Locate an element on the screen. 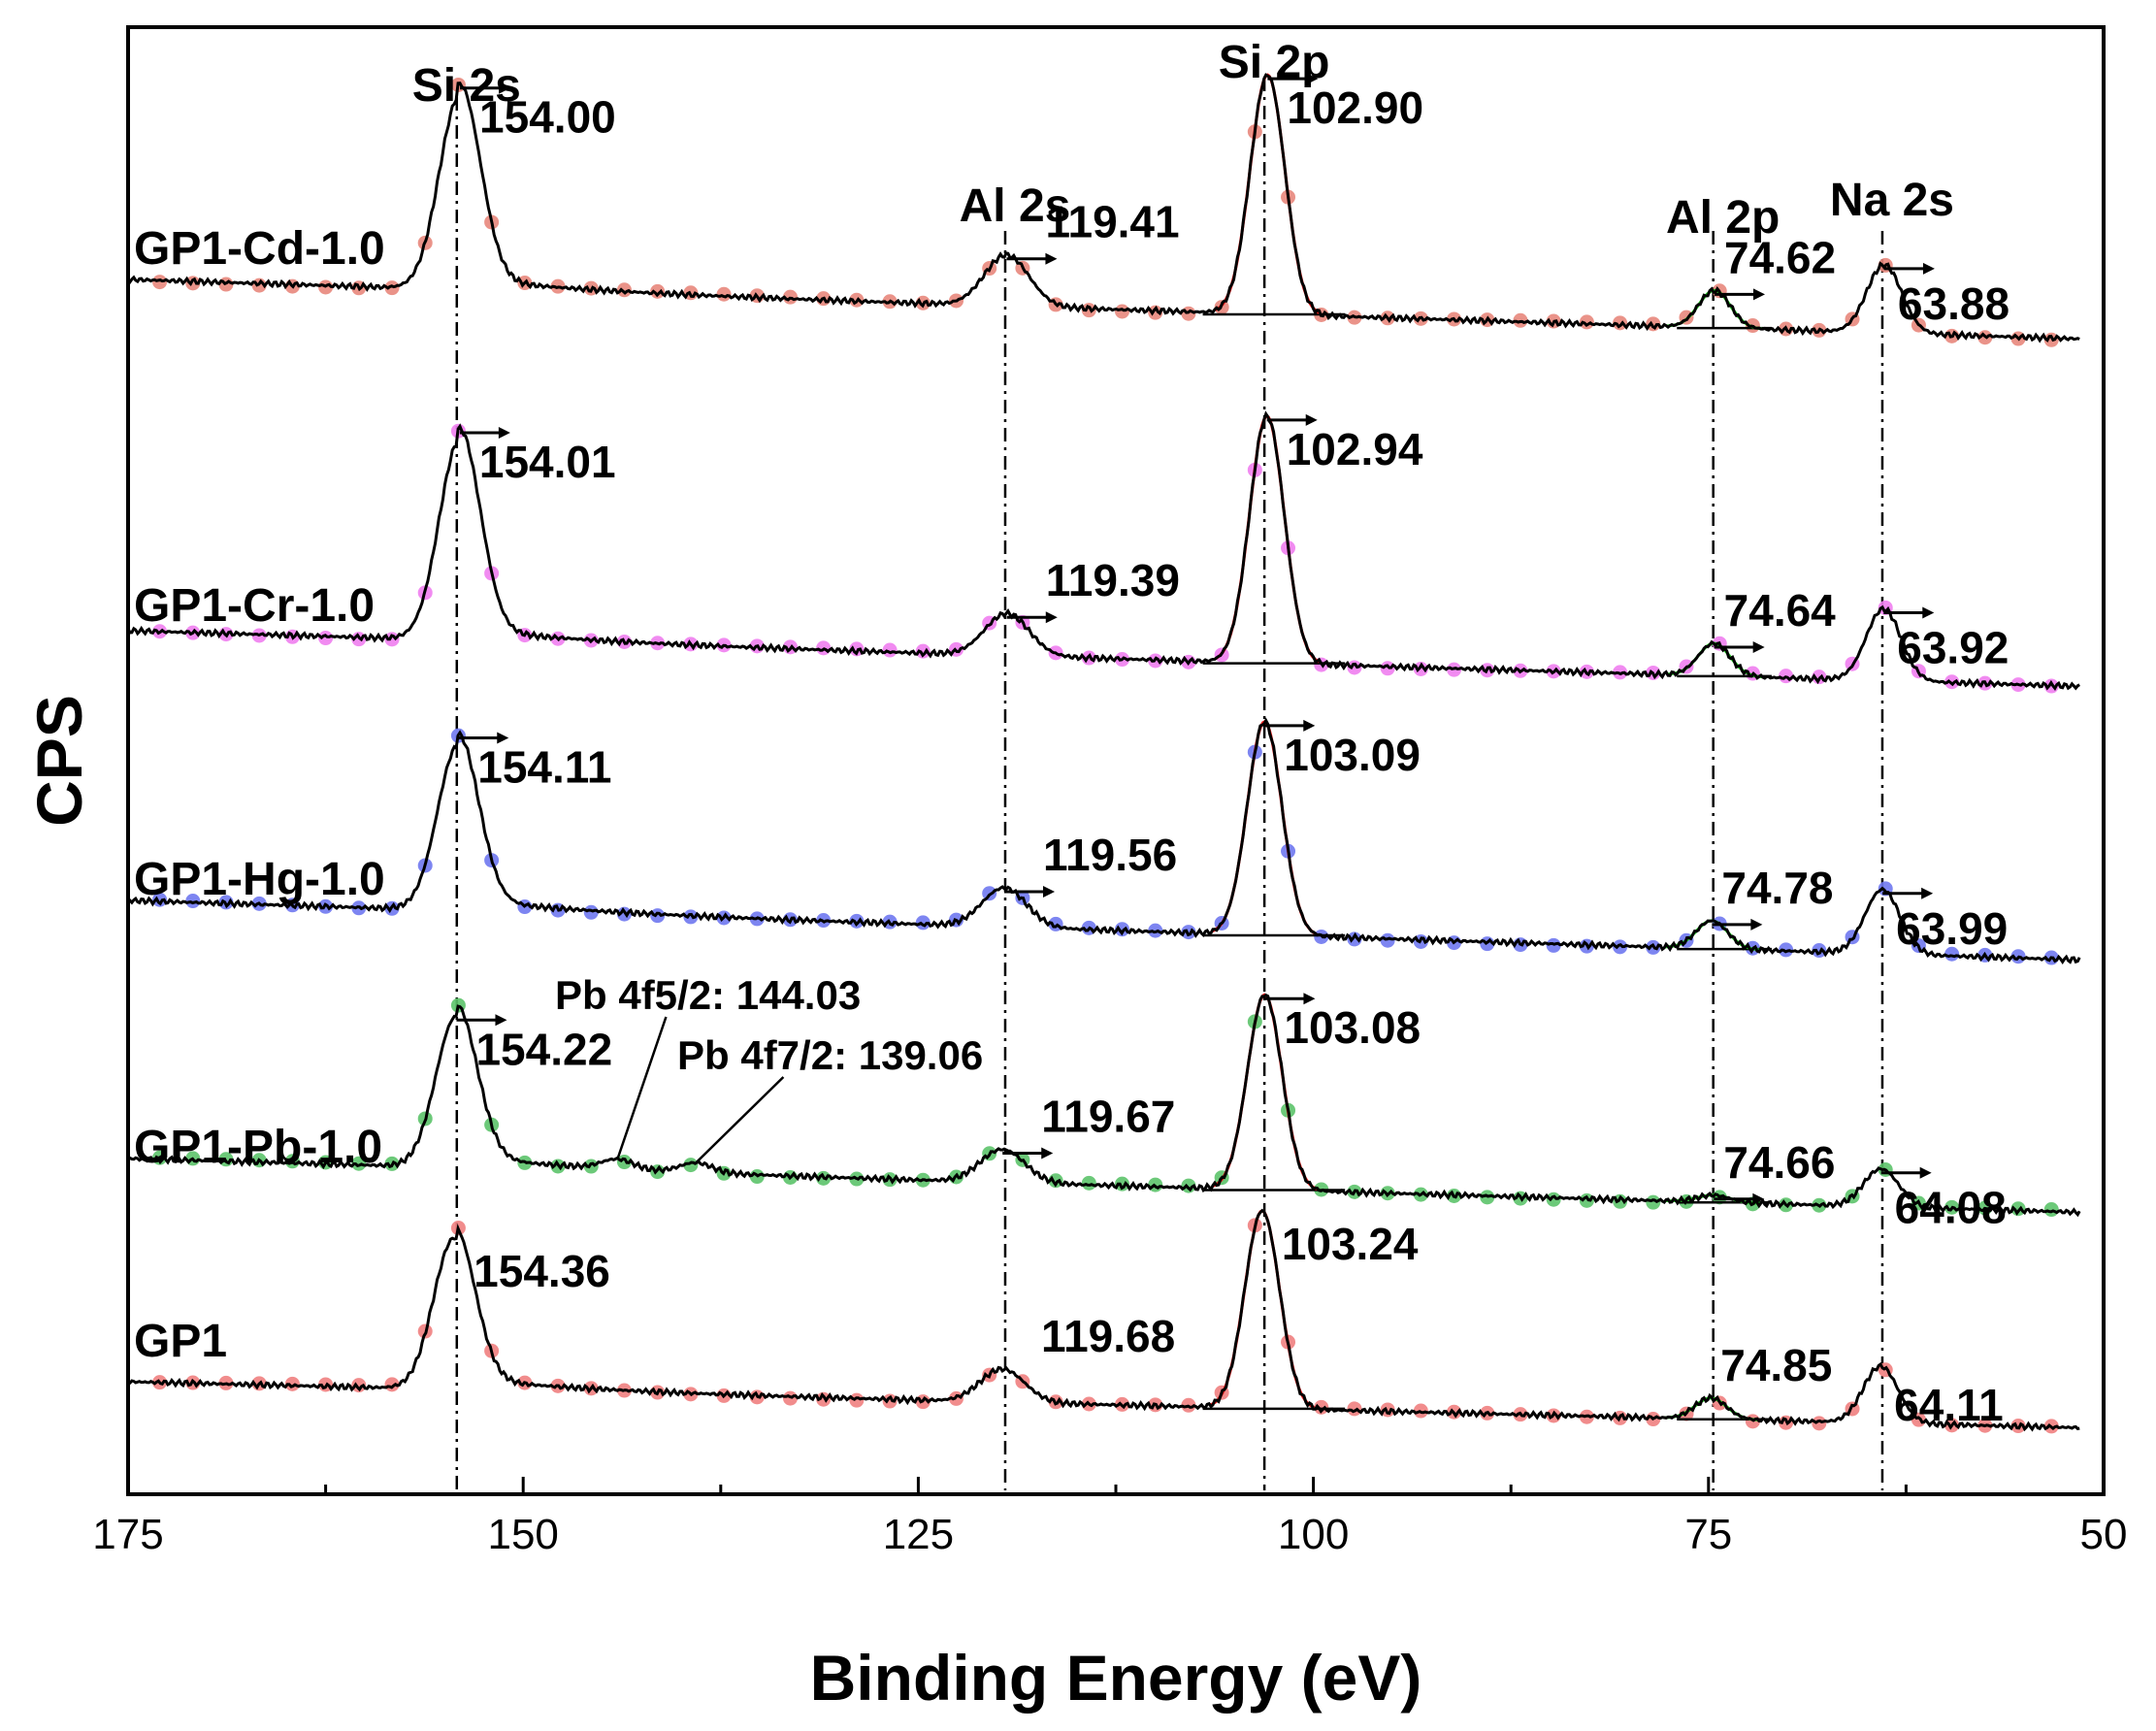 This screenshot has width=2156, height=1731. pb-4f52-label: Pb 4f5/2: 144.03 is located at coordinates (708, 995).